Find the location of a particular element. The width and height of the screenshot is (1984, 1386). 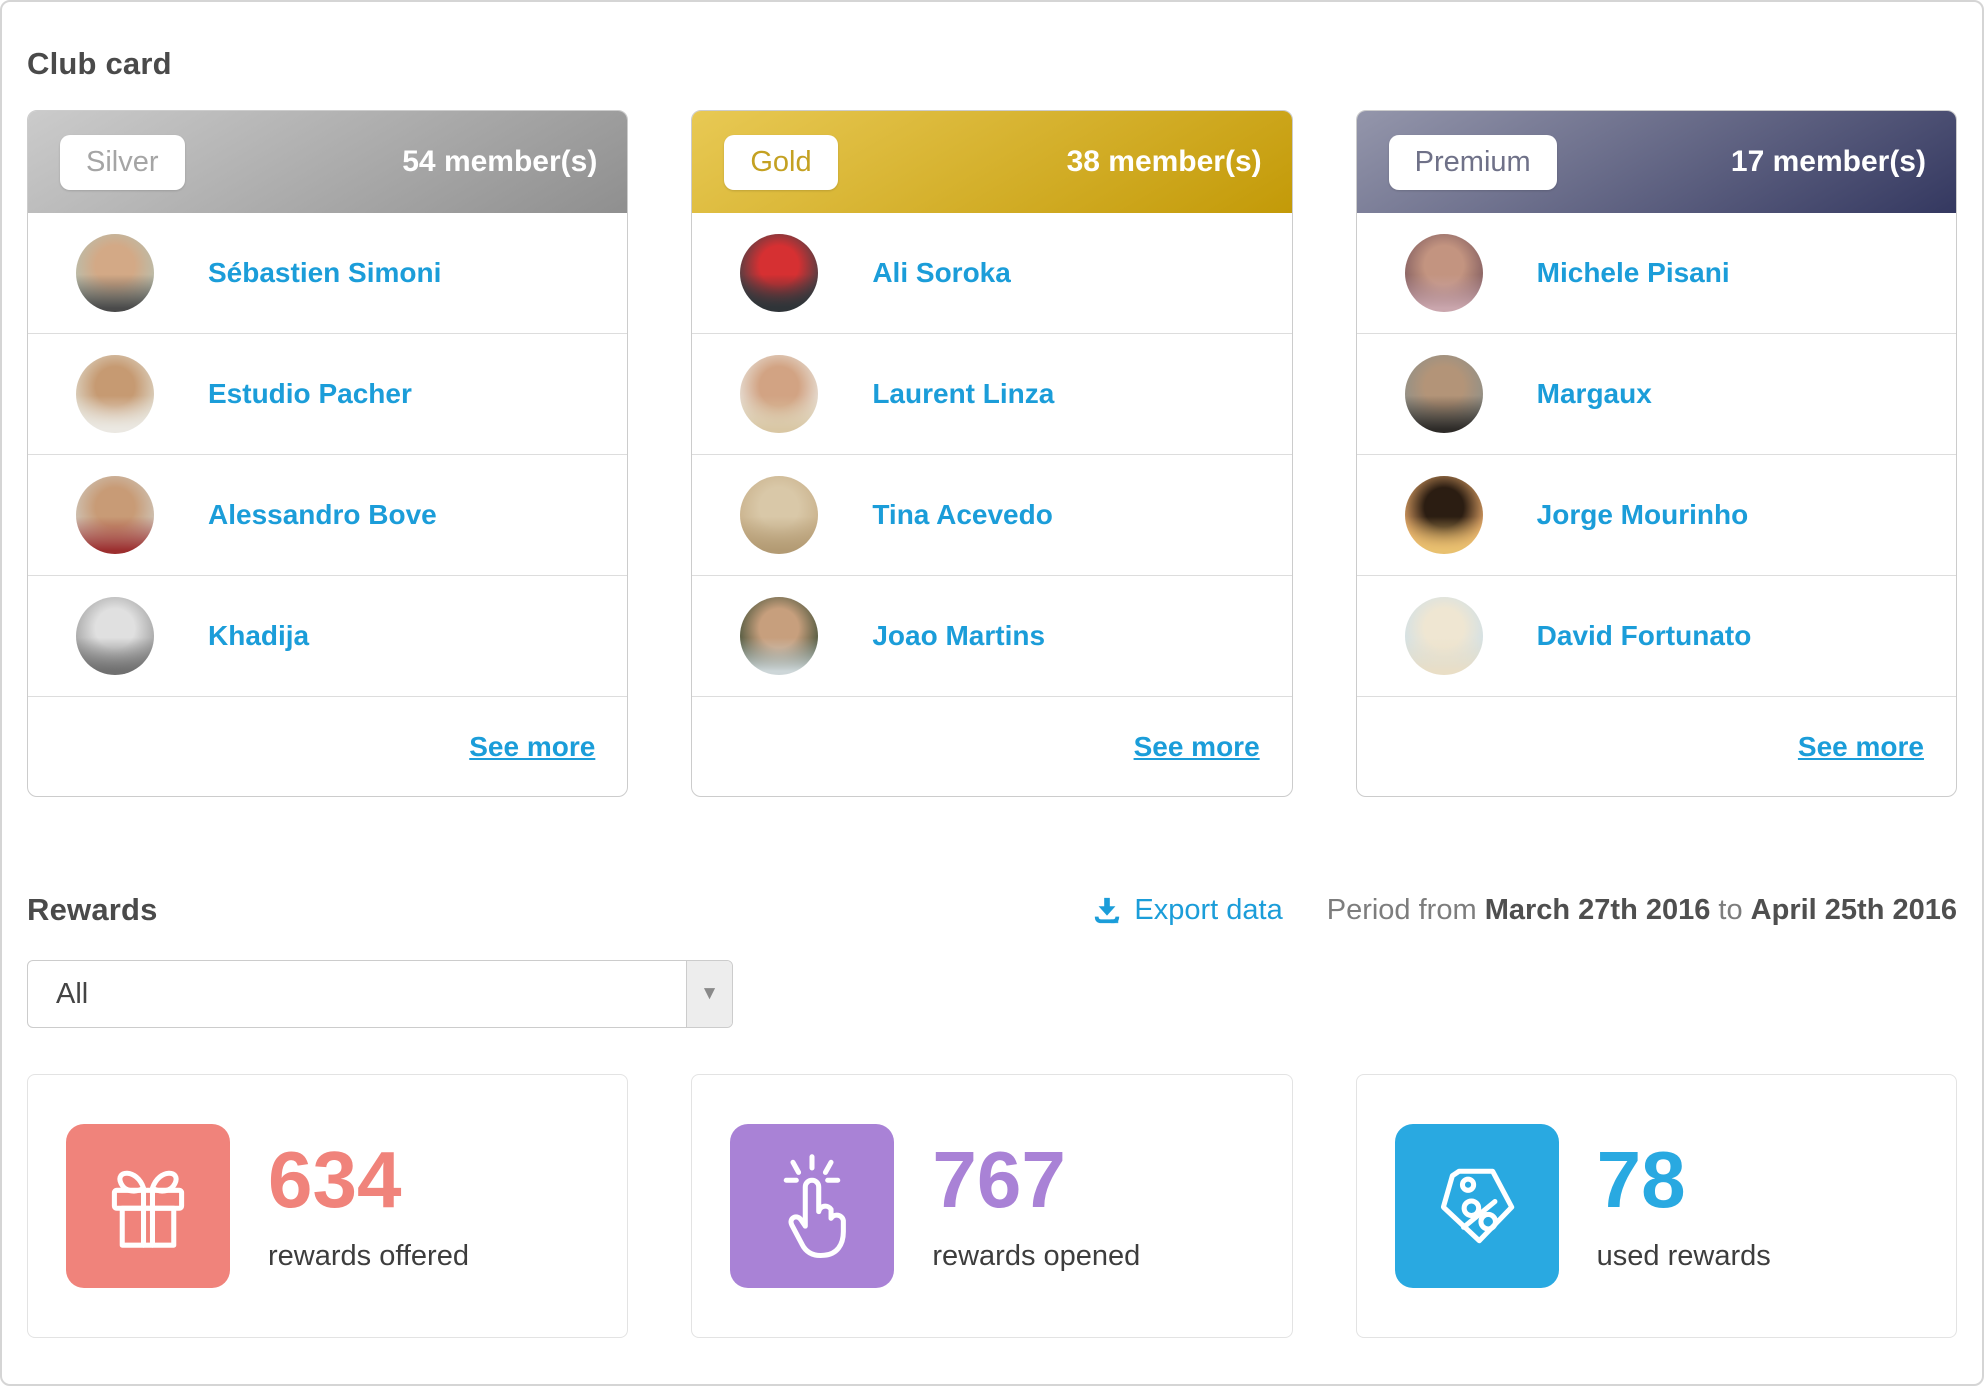

member-row: Joao Martins is located at coordinates (992, 636).